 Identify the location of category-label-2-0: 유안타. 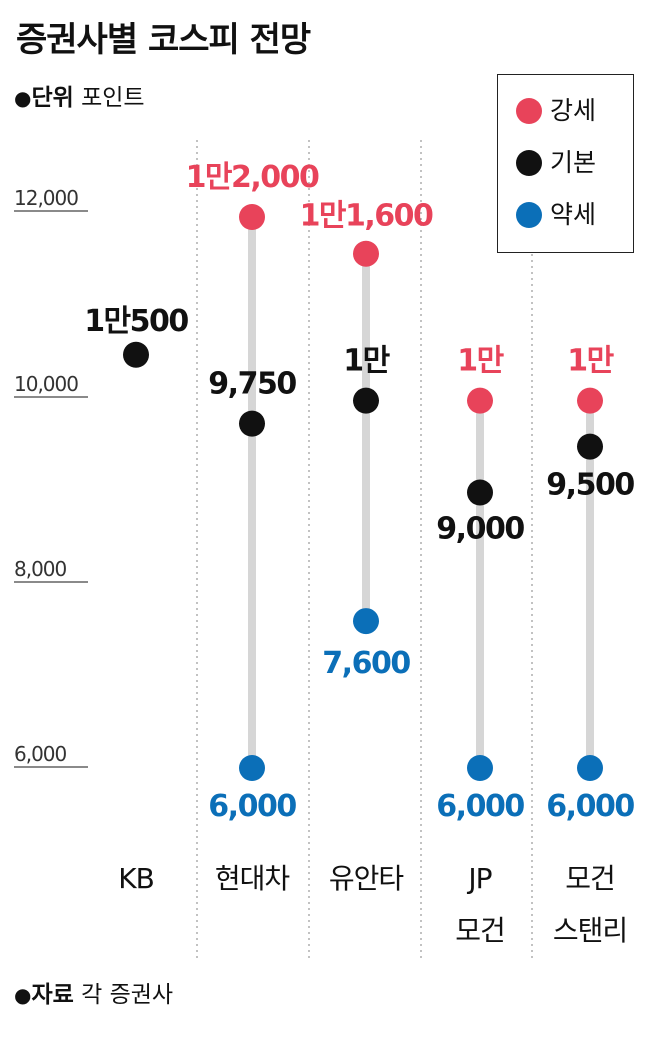
(366, 878).